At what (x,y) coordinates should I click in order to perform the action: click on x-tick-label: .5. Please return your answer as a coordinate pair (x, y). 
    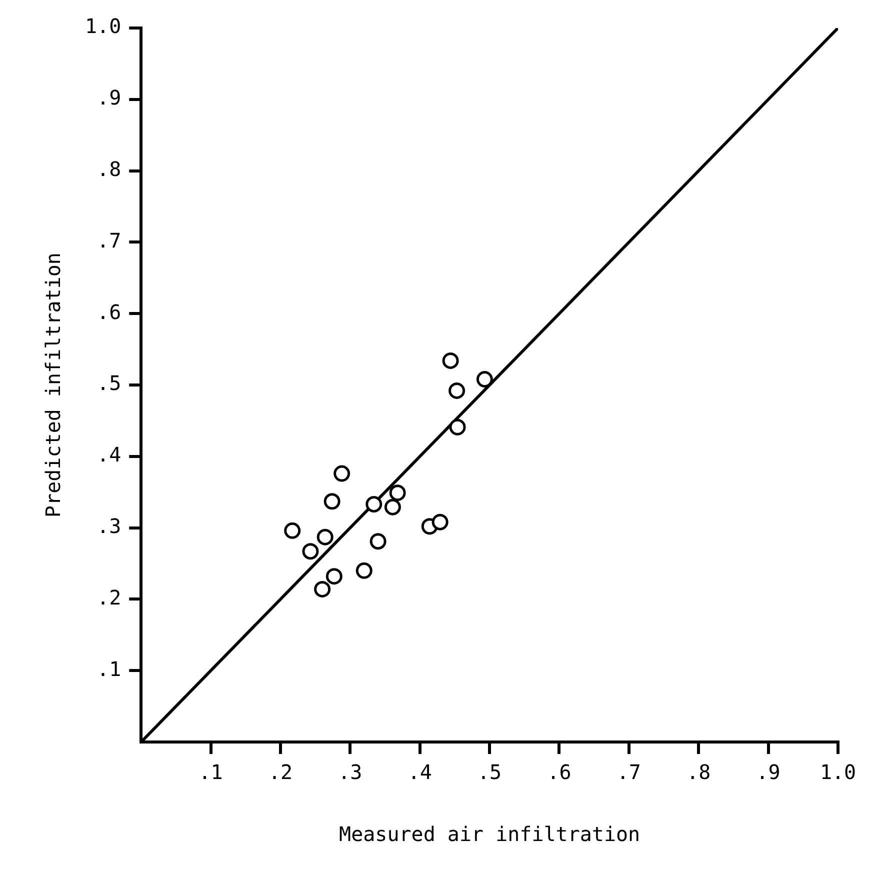
    Looking at the image, I should click on (490, 772).